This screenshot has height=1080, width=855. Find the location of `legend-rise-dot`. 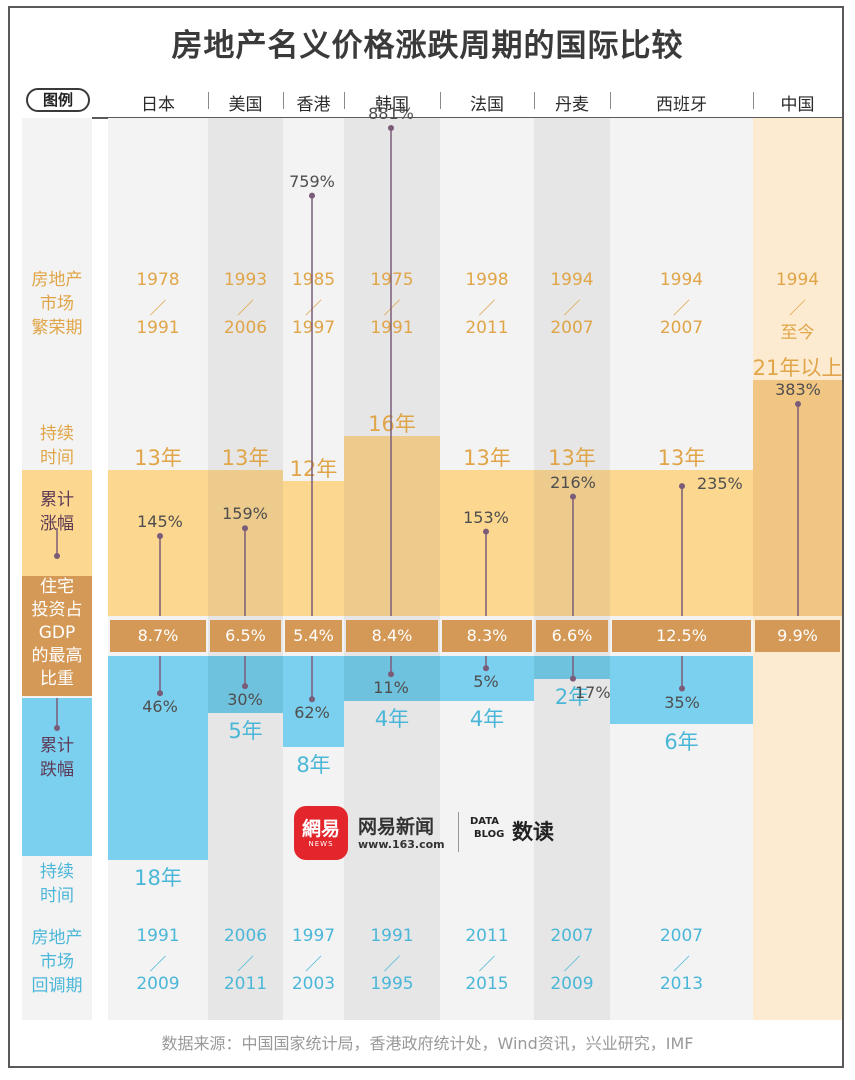

legend-rise-dot is located at coordinates (57, 556).